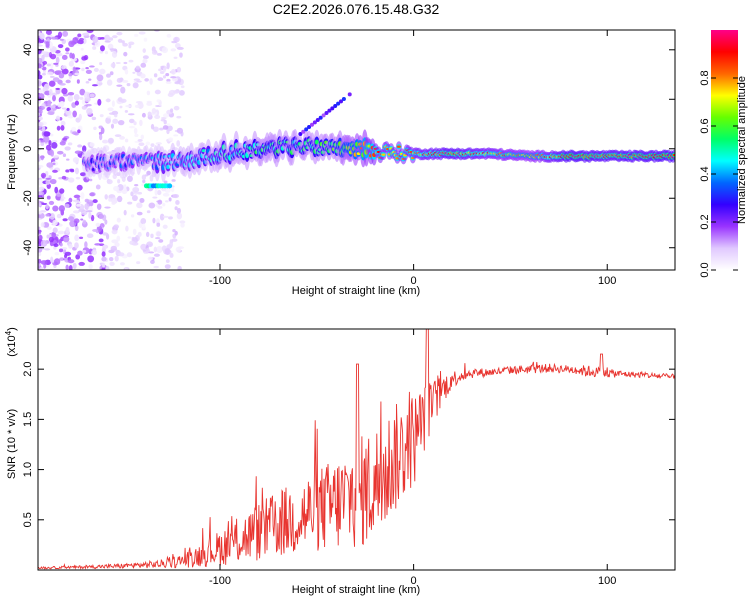  I want to click on x-tick-label: 0, so click(414, 581).